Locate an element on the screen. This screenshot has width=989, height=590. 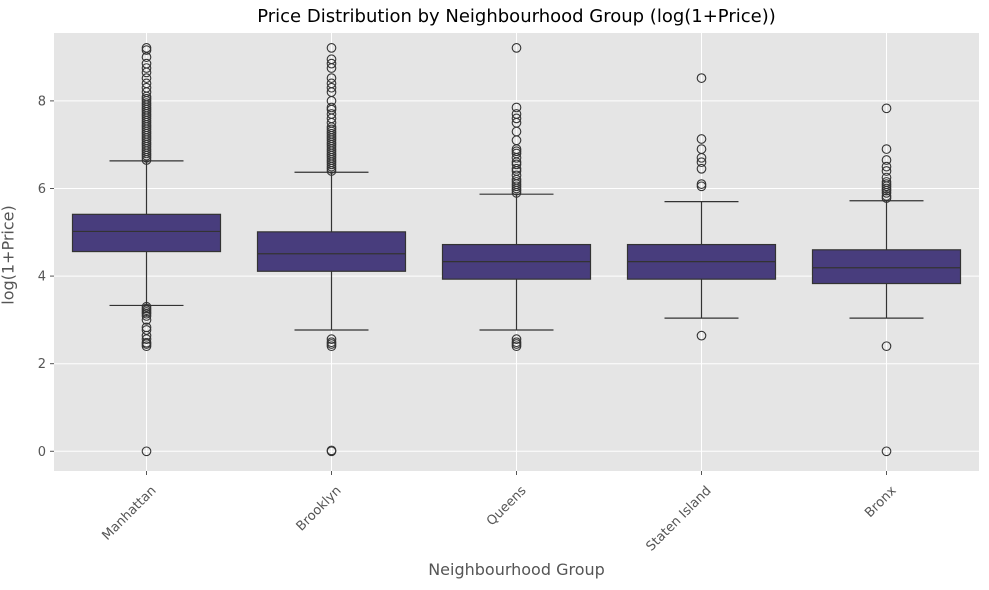
y-tick-label: 8 is located at coordinates (42, 101).